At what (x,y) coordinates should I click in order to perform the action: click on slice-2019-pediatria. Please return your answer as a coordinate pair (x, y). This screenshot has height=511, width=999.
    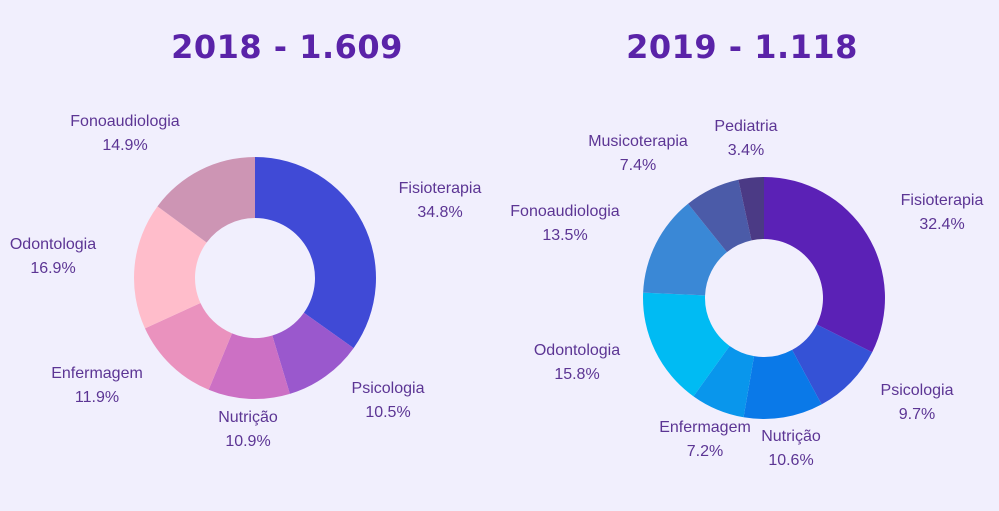
    Looking at the image, I should click on (751, 209).